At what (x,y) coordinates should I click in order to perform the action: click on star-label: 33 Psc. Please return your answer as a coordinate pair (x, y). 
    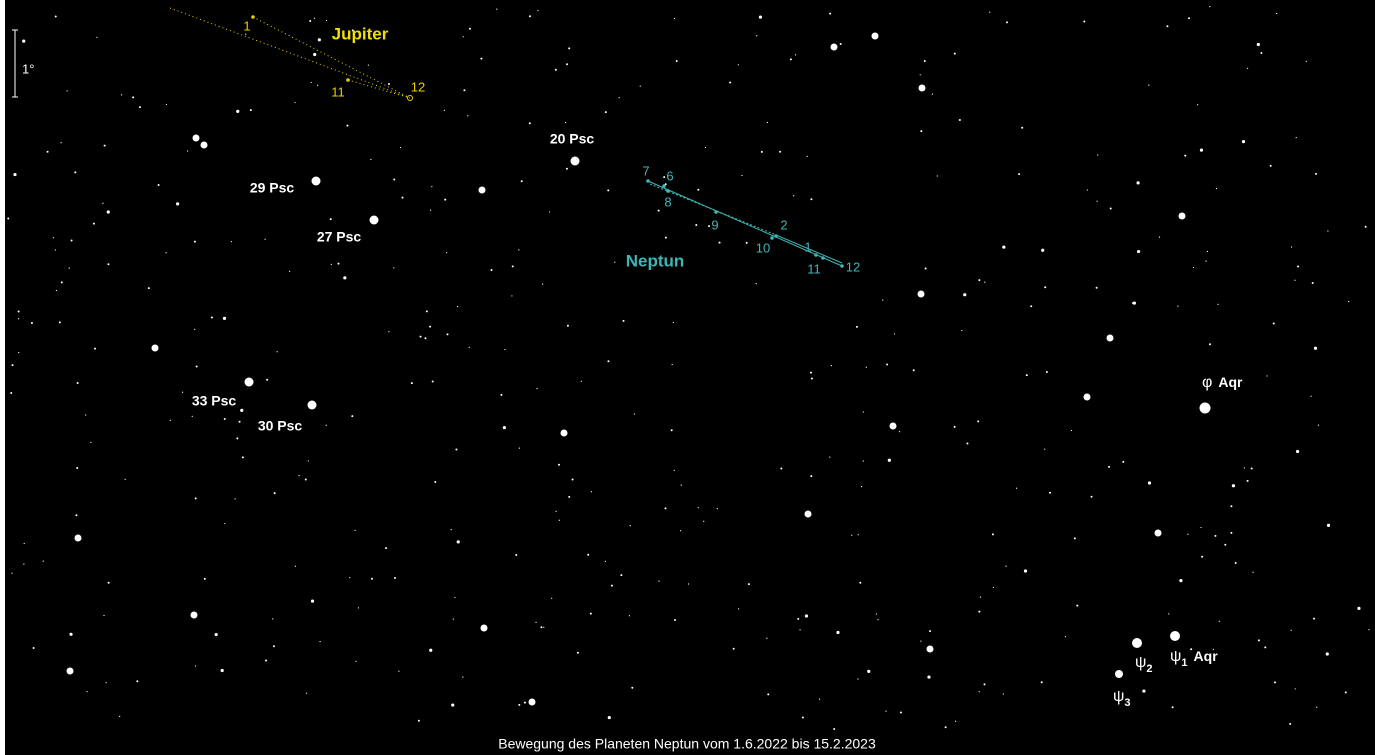
    Looking at the image, I should click on (214, 401).